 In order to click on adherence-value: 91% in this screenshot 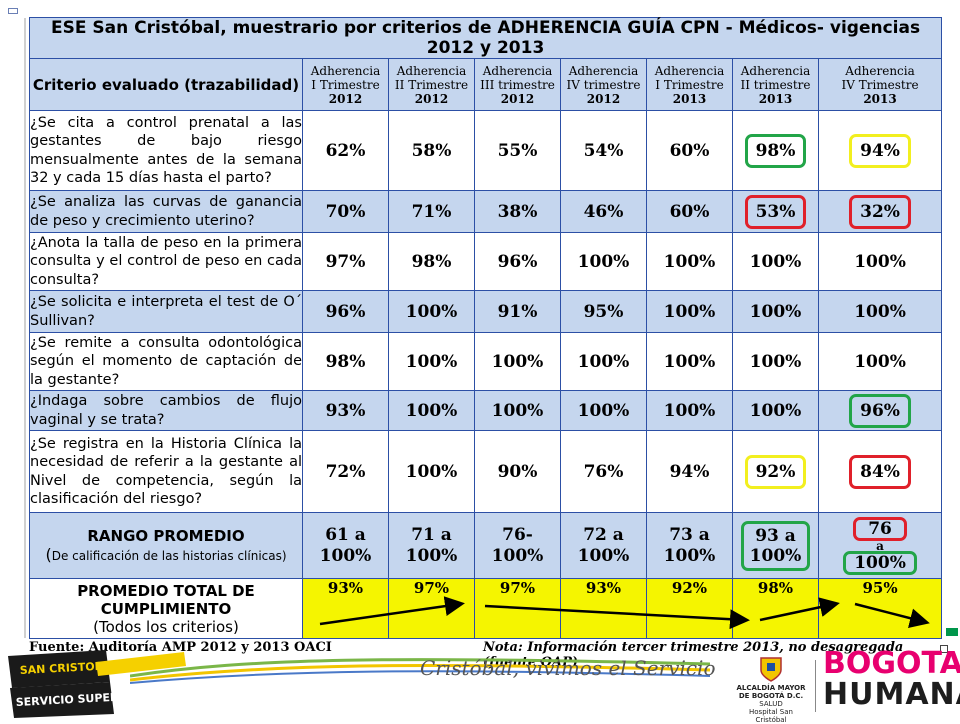, I will do `click(517, 311)`.